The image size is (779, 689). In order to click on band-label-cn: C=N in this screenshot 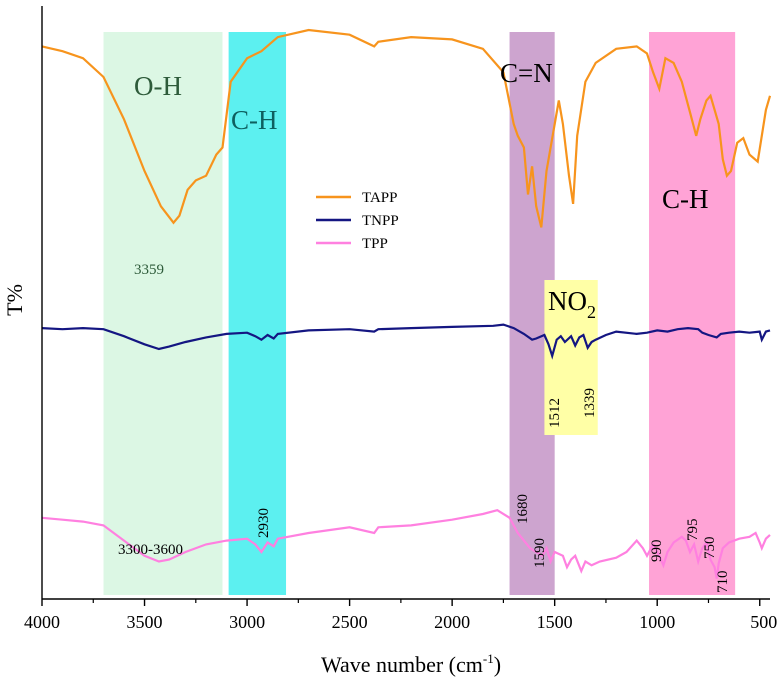, I will do `click(526, 73)`.